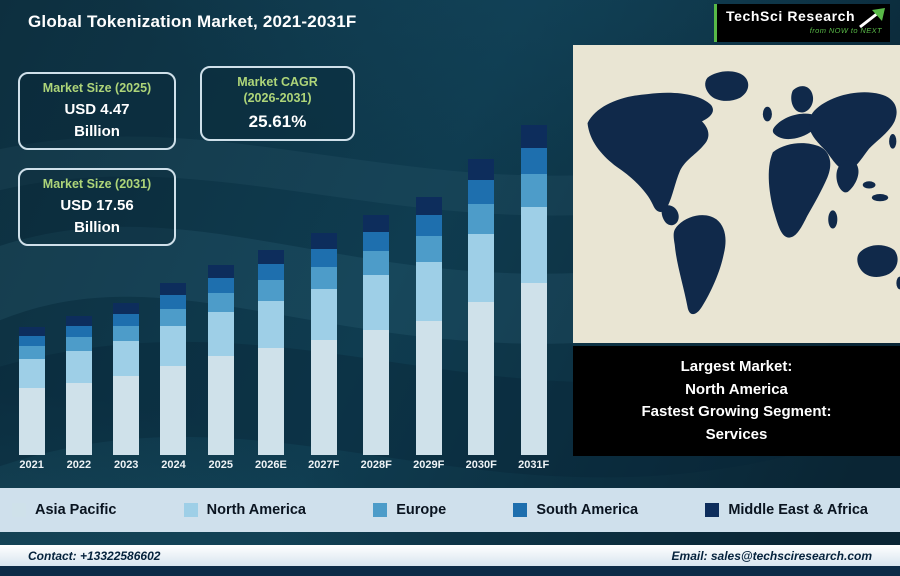 This screenshot has height=576, width=900. I want to click on caption-line-1: Largest Market:, so click(736, 366).